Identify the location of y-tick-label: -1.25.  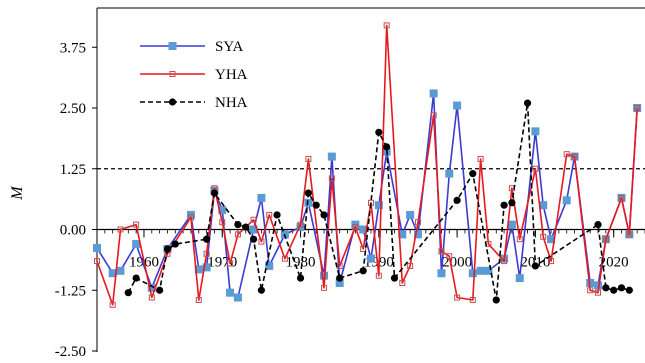
(70, 291).